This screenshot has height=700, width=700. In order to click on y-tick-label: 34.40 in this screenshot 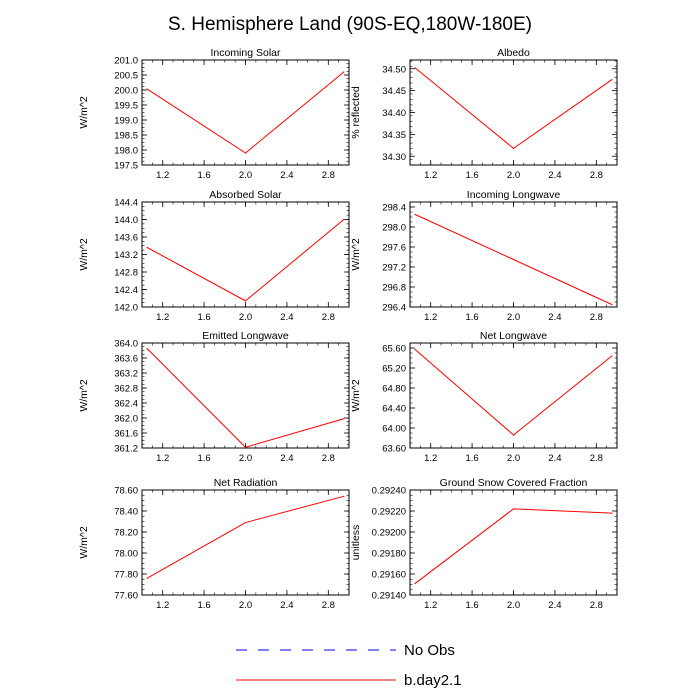, I will do `click(394, 113)`.